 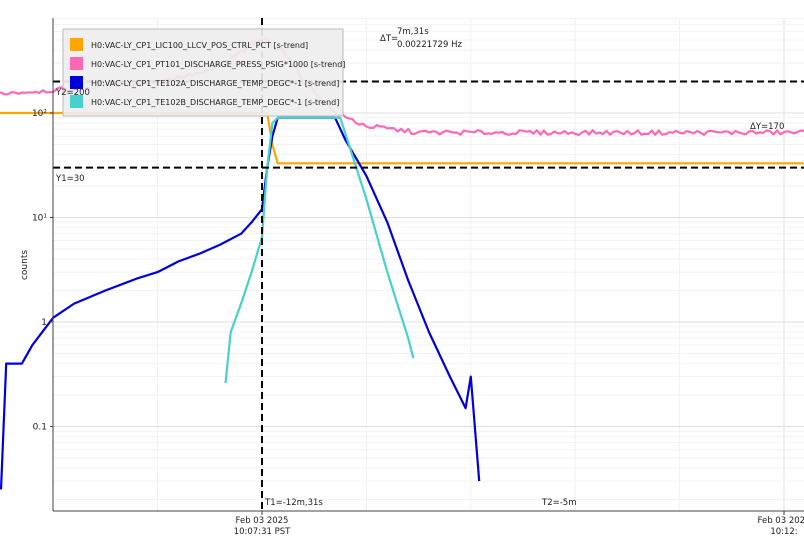 What do you see at coordinates (262, 532) in the screenshot?
I see `x-tick-time: 10:07:31 PST` at bounding box center [262, 532].